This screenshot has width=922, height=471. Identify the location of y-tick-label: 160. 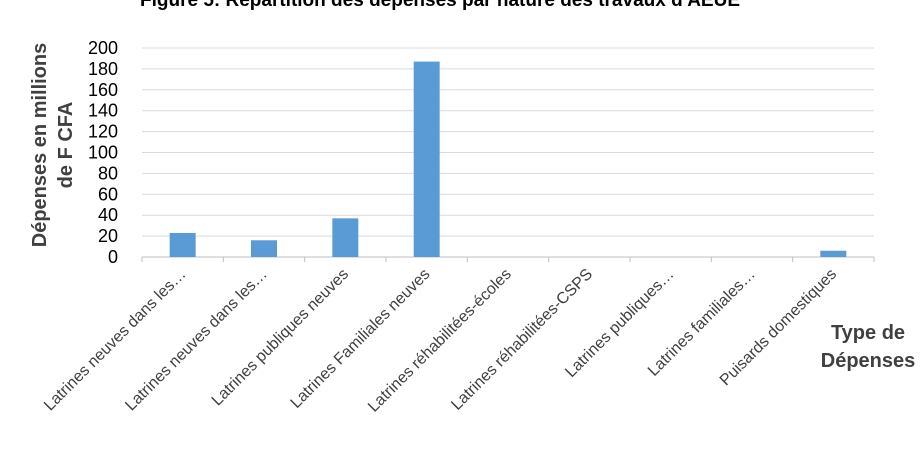
(103, 90).